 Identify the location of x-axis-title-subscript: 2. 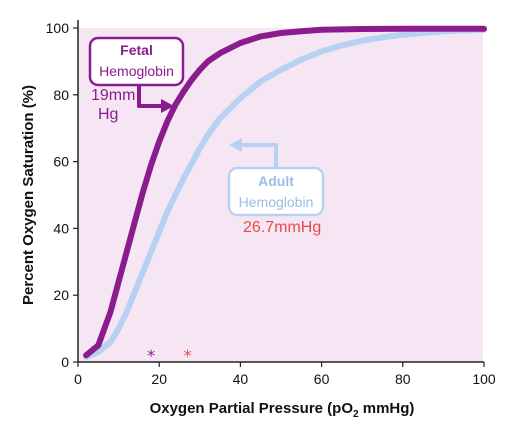
(356, 414).